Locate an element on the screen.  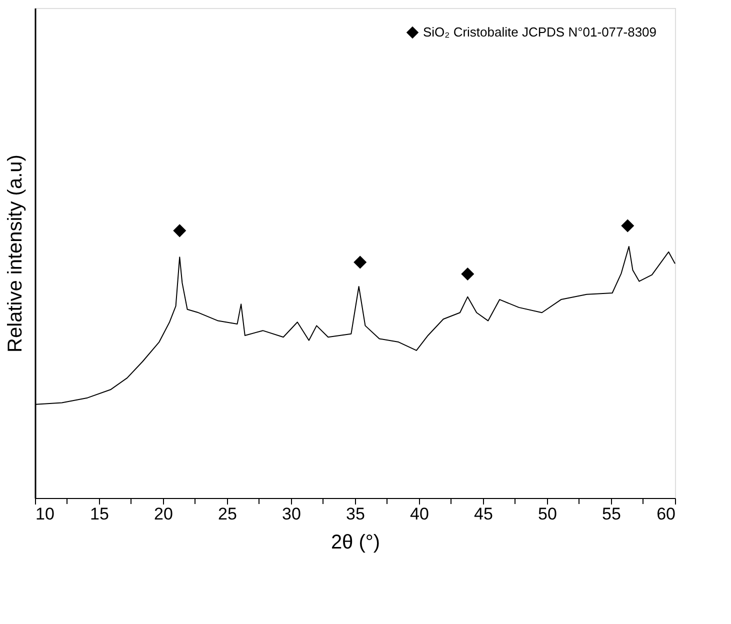
x-tick-label: 35 is located at coordinates (355, 514).